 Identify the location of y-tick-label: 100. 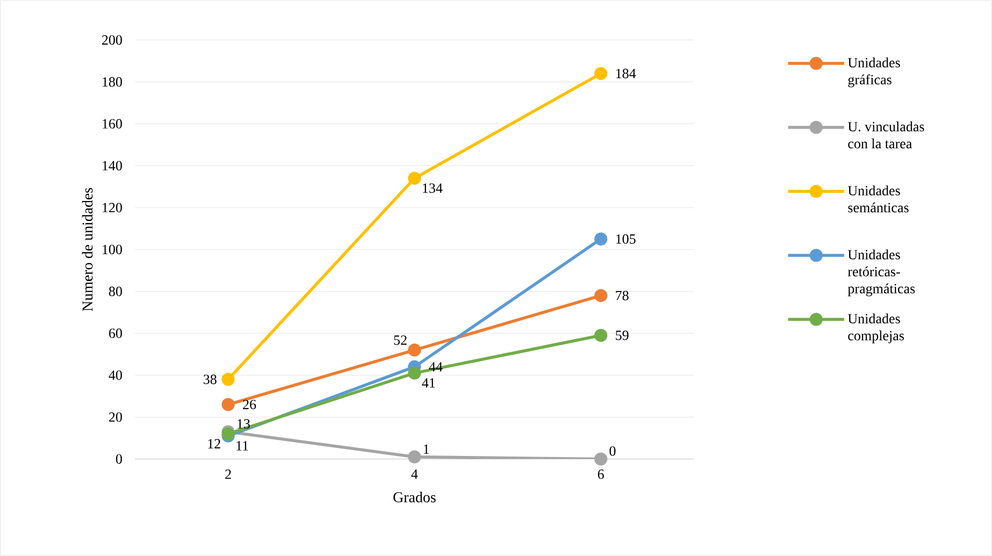
(112, 249).